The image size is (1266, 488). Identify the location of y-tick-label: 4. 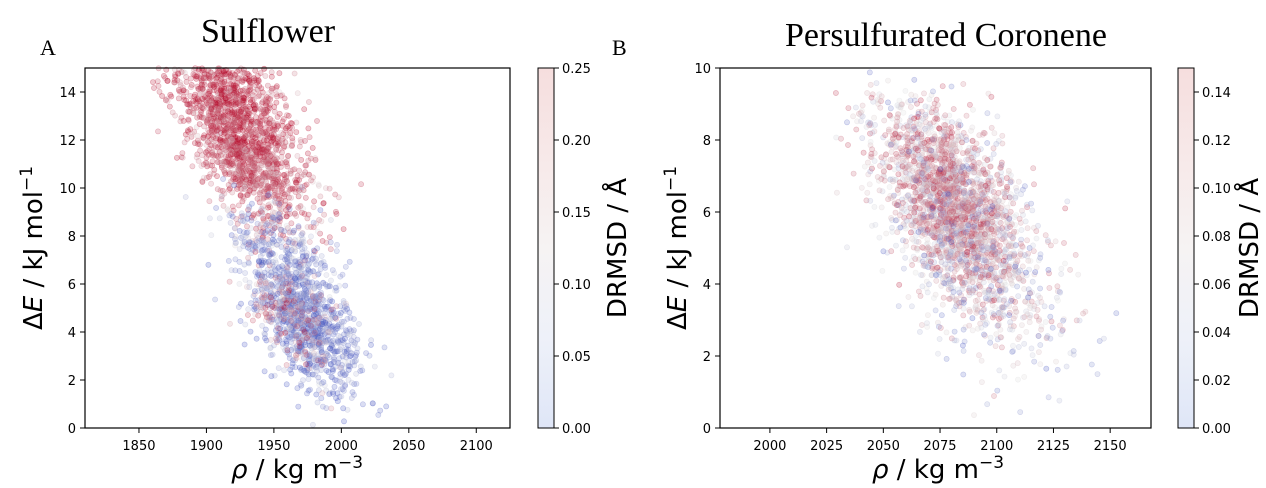
(72, 333).